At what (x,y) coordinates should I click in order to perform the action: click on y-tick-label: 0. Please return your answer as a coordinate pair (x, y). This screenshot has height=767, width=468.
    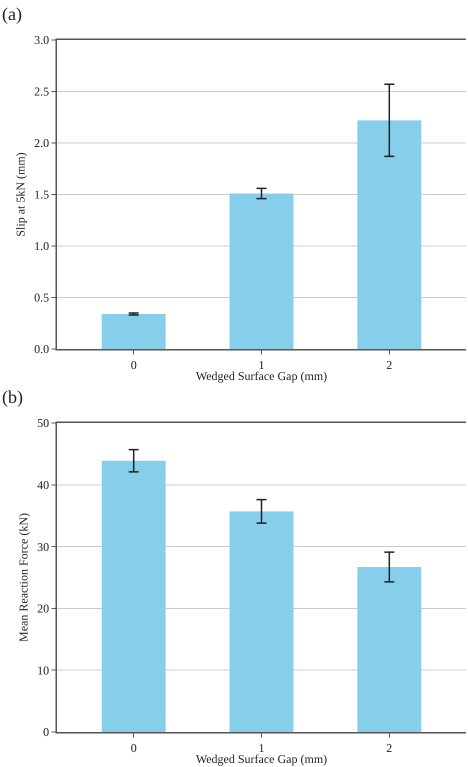
    Looking at the image, I should click on (46, 732).